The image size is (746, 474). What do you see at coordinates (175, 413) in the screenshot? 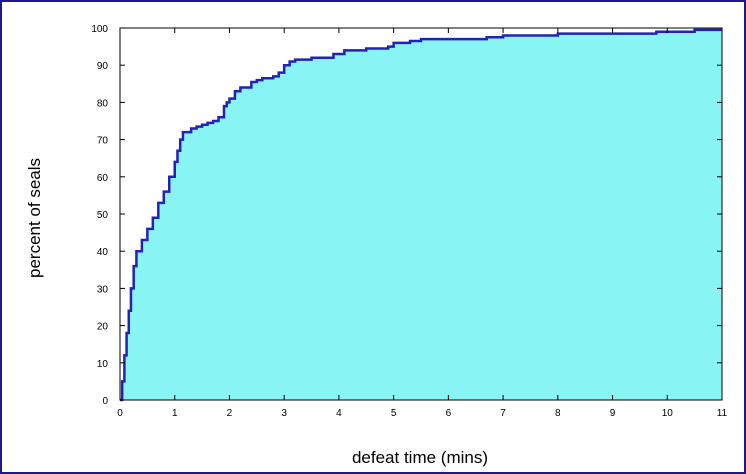
I see `x-tick-label: 1` at bounding box center [175, 413].